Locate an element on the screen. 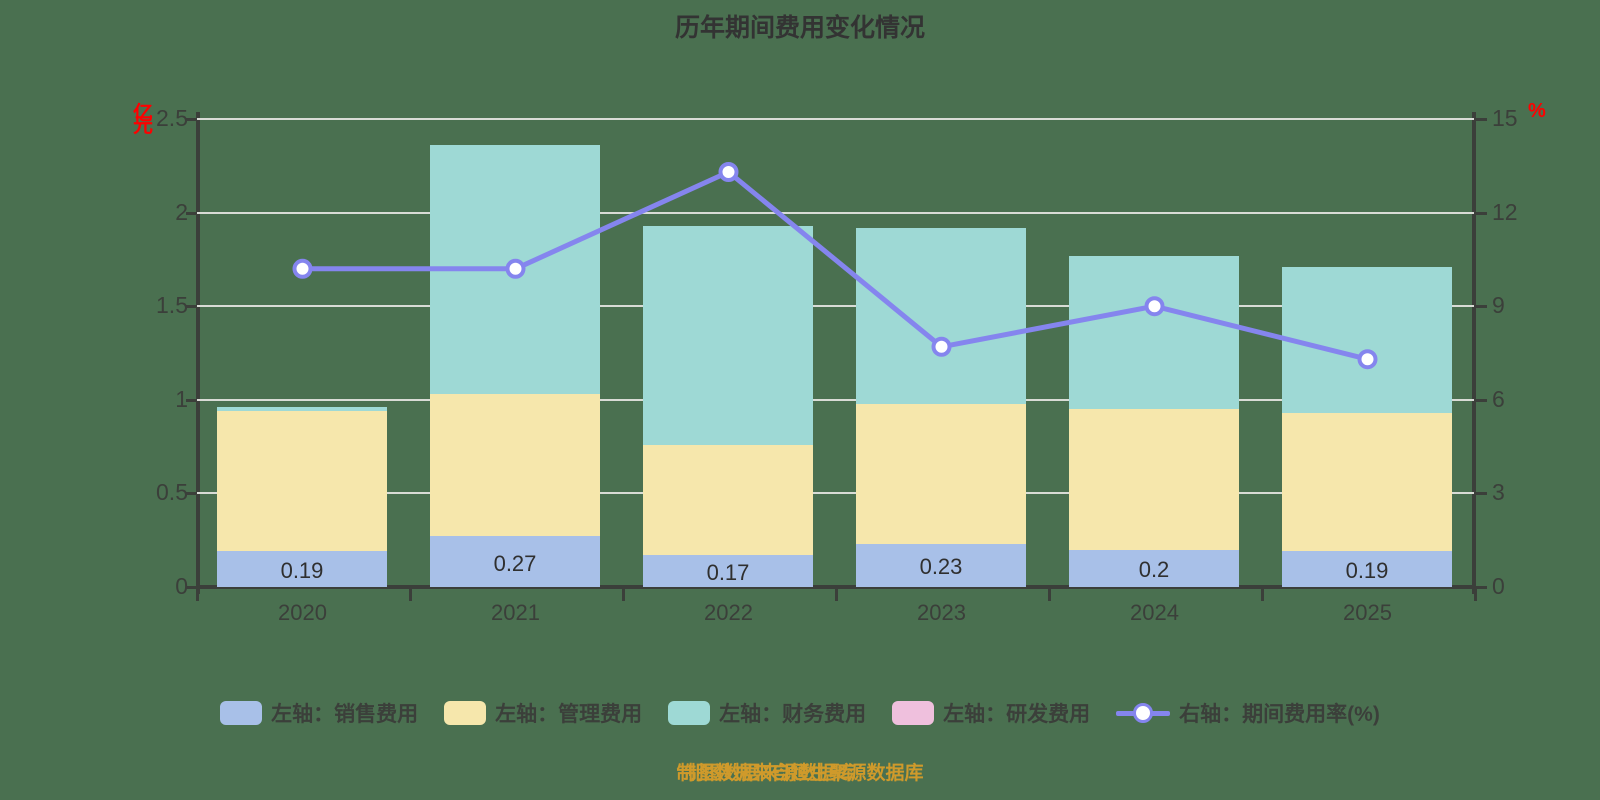 Image resolution: width=1600 pixels, height=800 pixels. right-axis-tick-label: 15 is located at coordinates (1505, 118).